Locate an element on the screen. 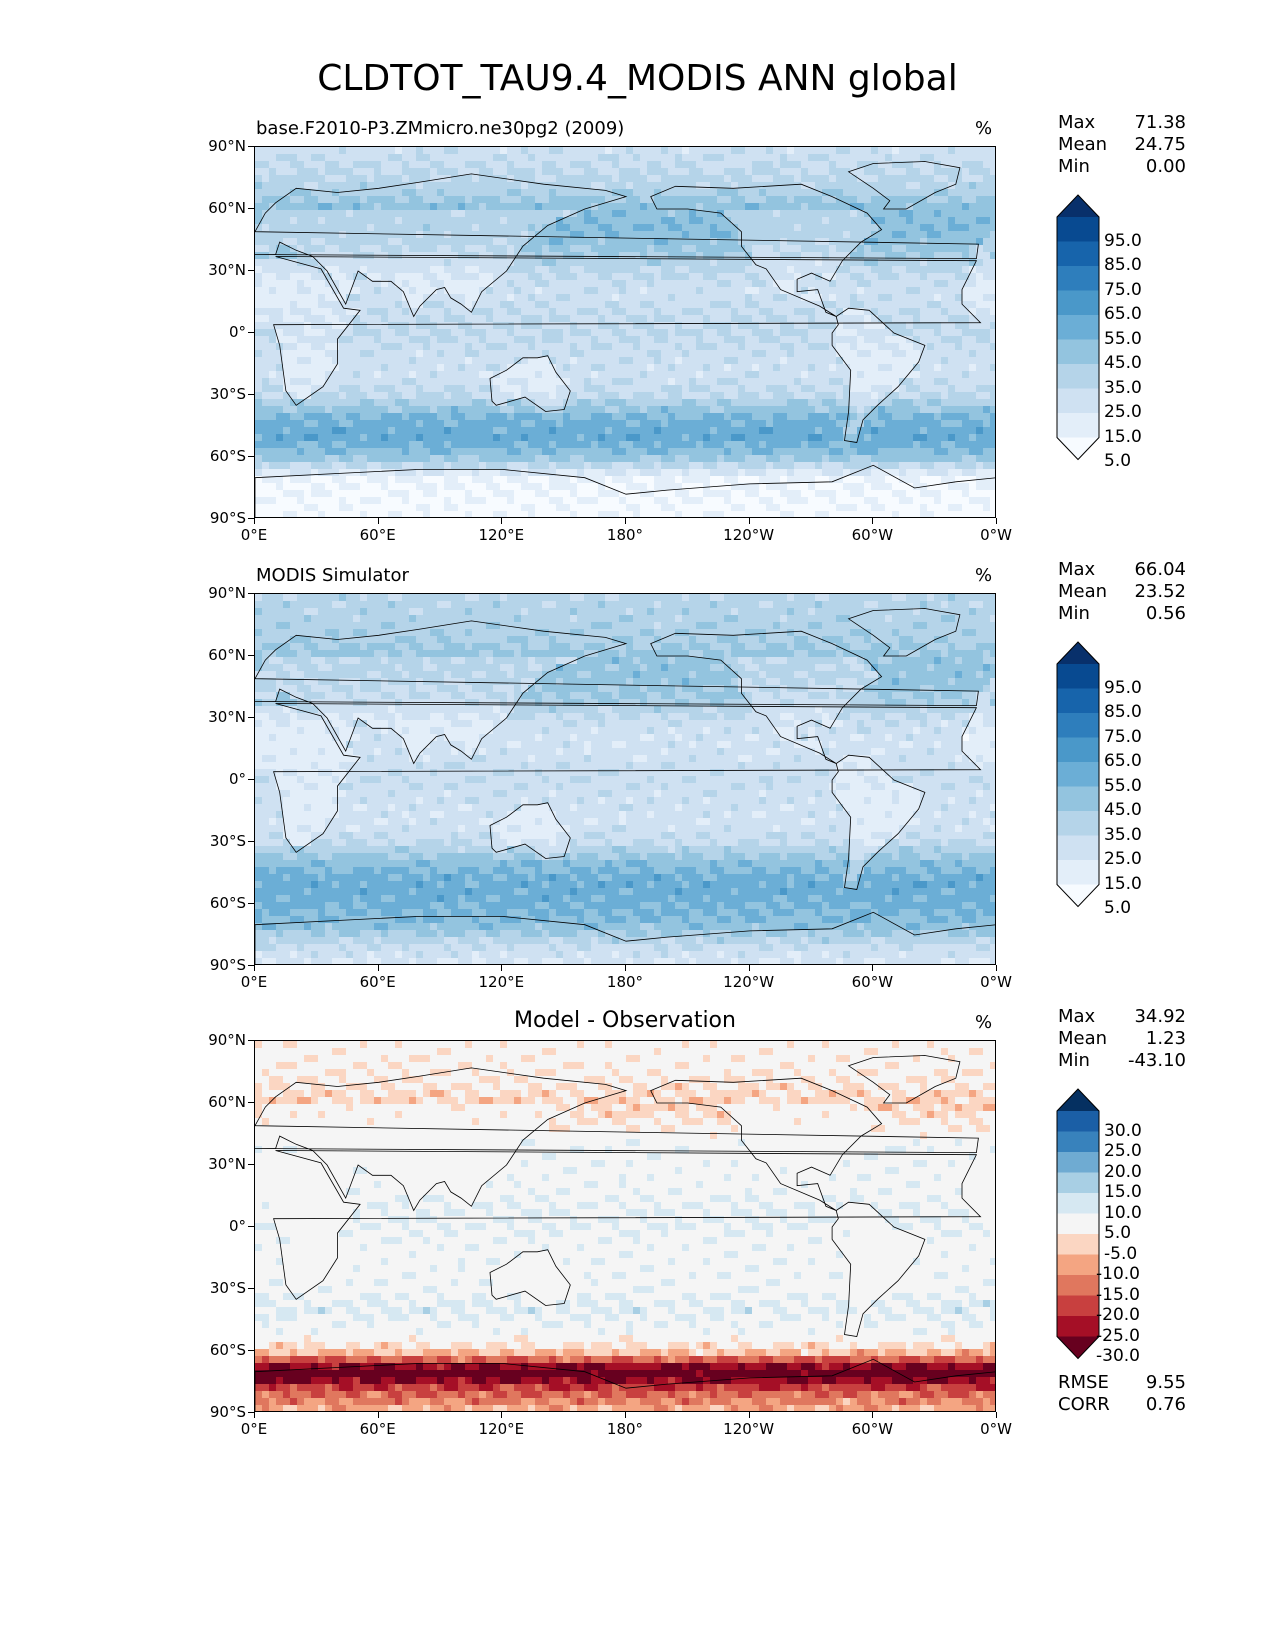  metric-label: CORR is located at coordinates (1084, 1404).